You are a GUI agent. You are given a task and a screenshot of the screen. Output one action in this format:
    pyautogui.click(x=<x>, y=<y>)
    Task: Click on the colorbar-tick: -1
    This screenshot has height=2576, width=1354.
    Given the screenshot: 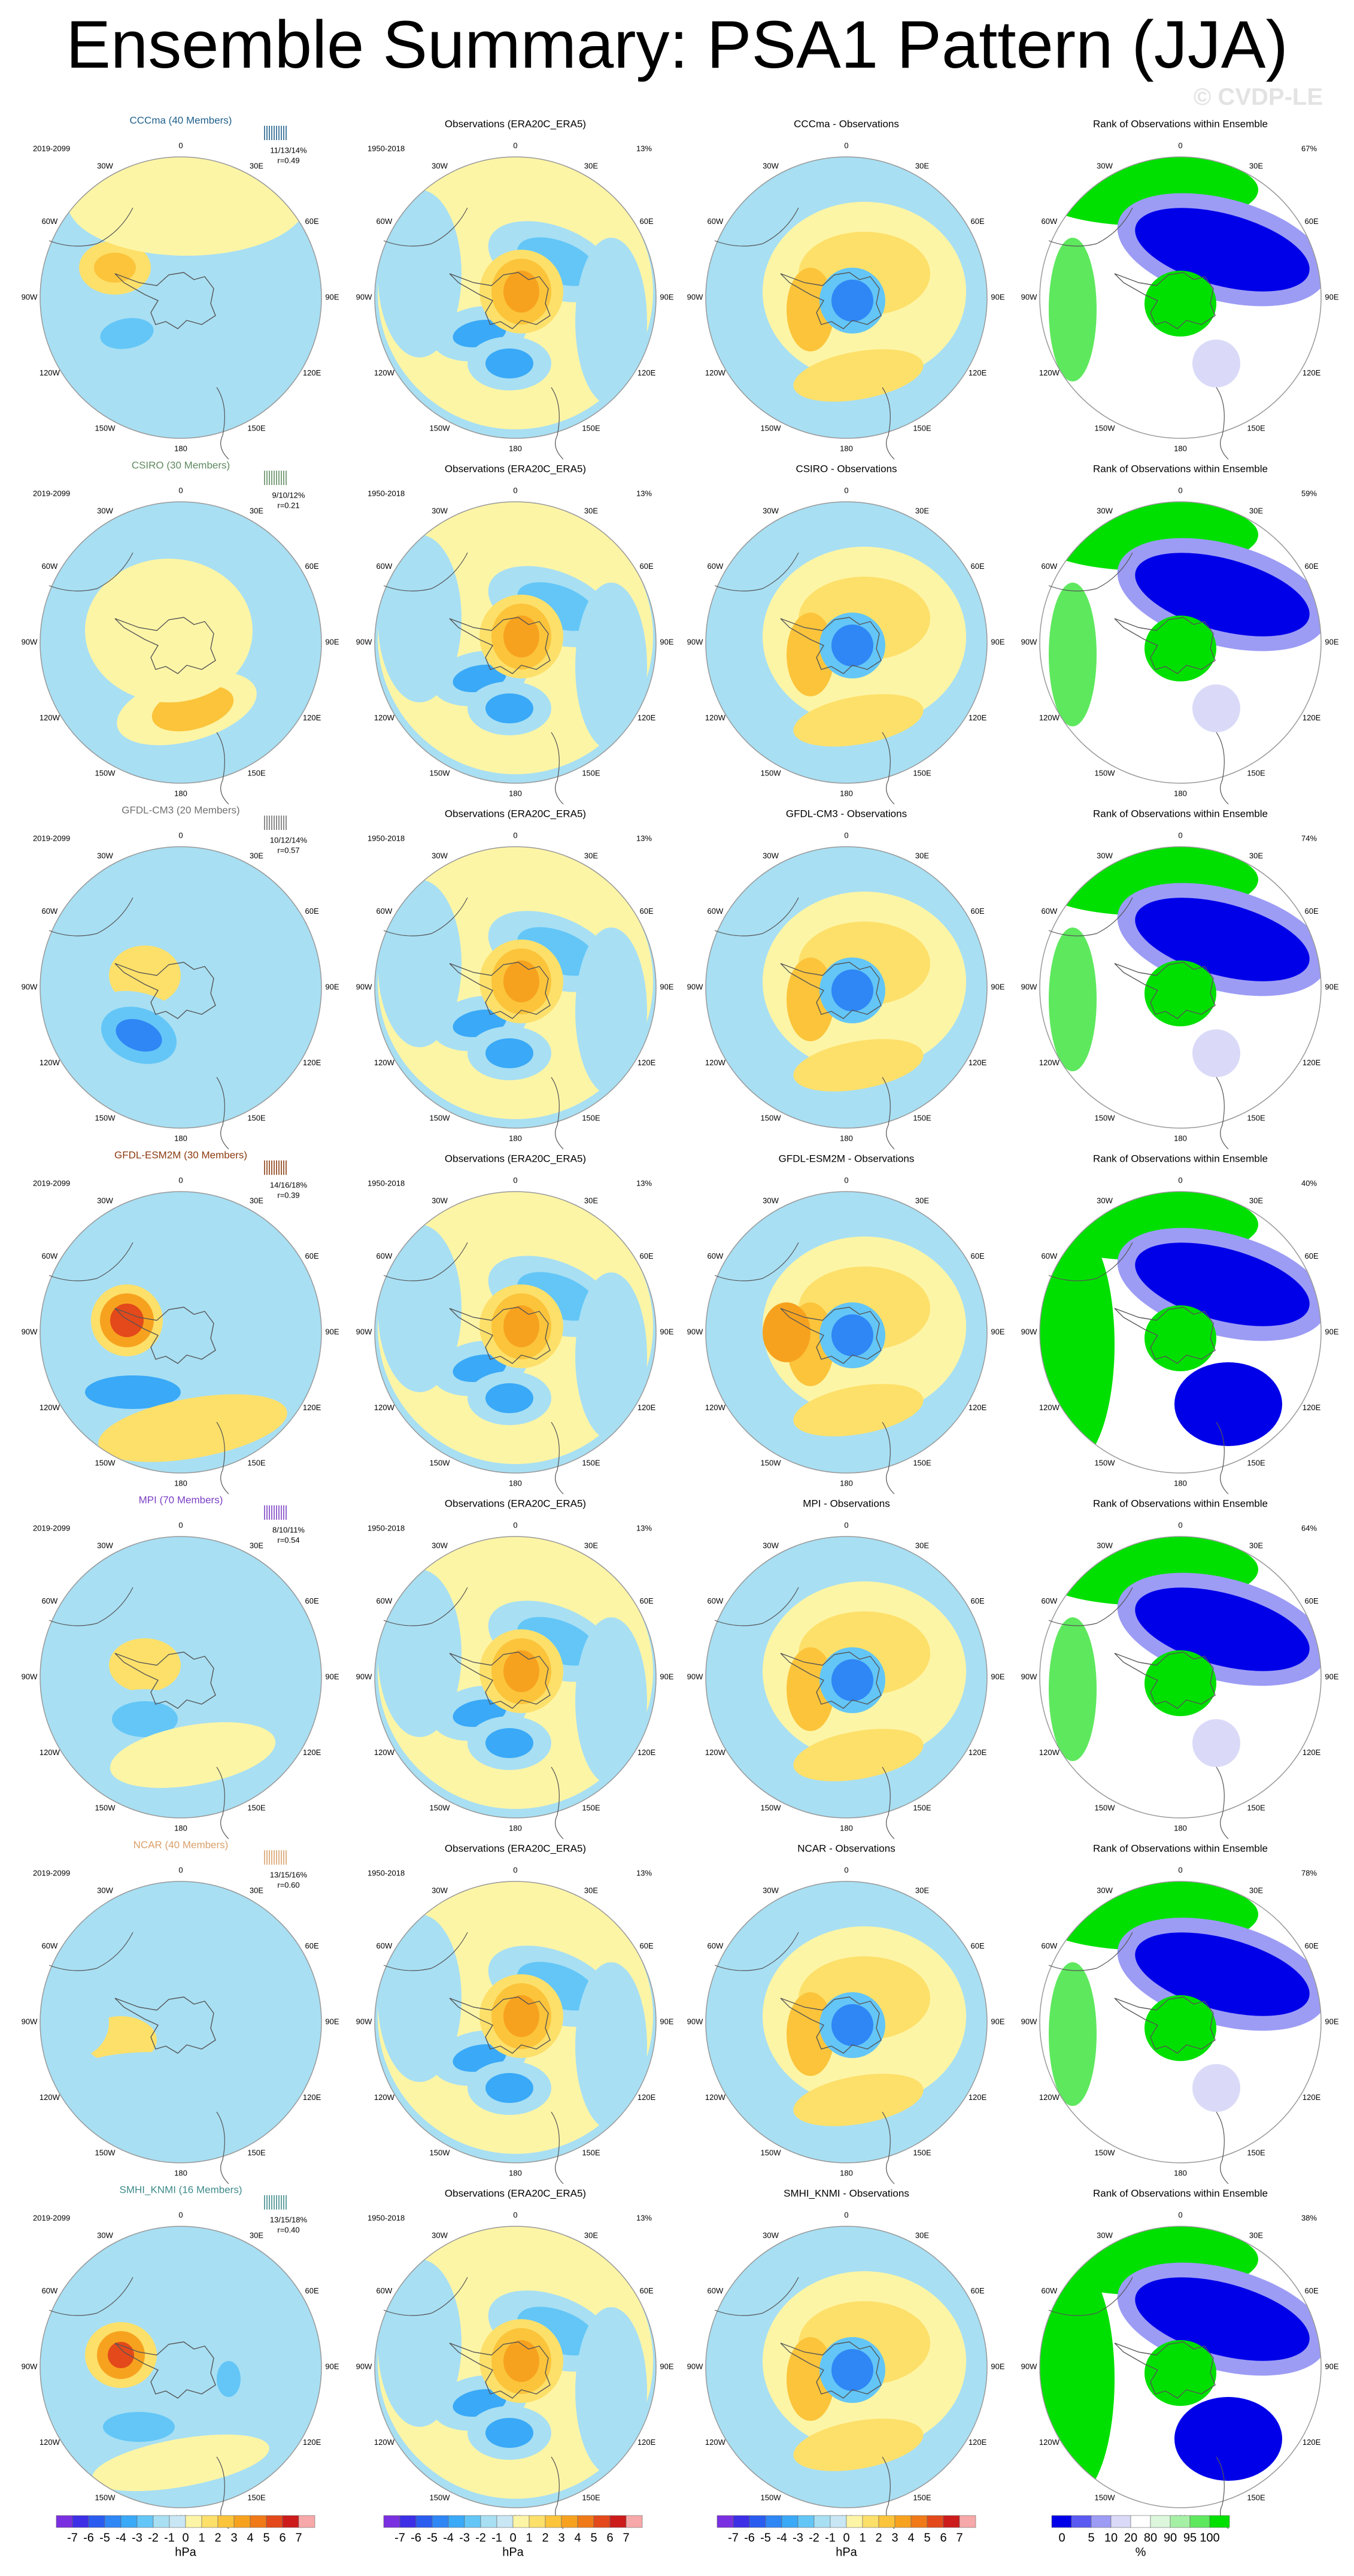 What is the action you would take?
    pyautogui.click(x=169, y=2537)
    